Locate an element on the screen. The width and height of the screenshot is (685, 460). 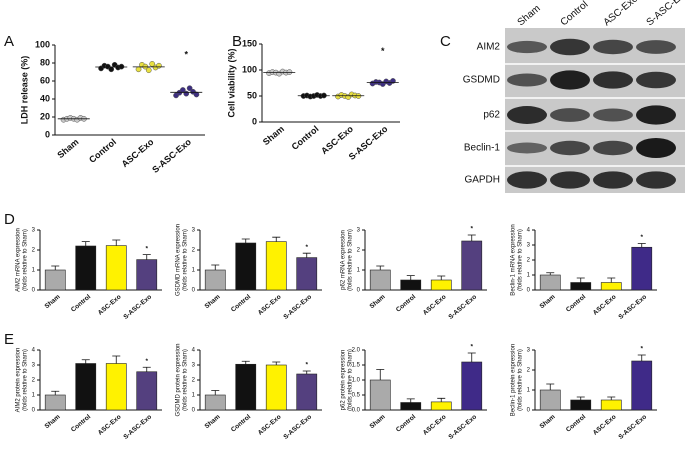
row-label: Beclin-1 is located at coordinates (482, 148).